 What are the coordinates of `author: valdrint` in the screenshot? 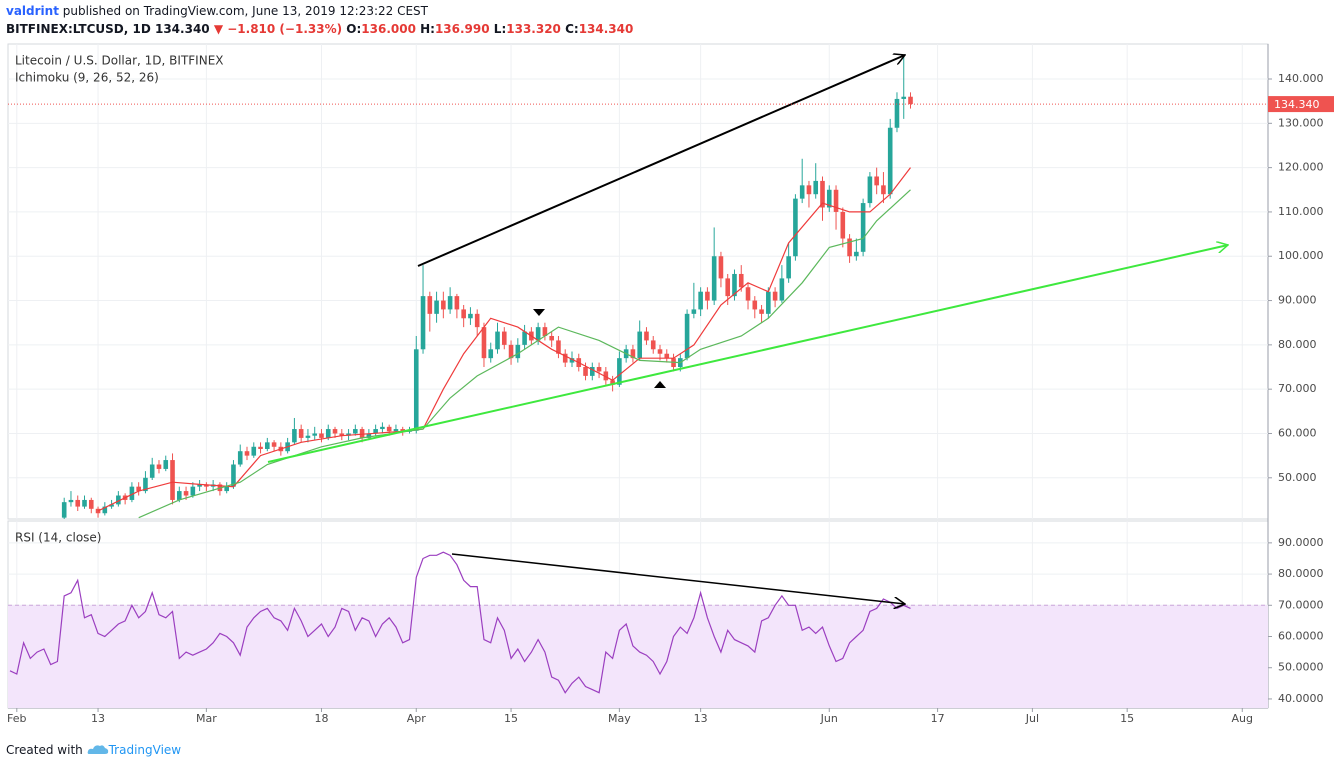 It's located at (32, 11).